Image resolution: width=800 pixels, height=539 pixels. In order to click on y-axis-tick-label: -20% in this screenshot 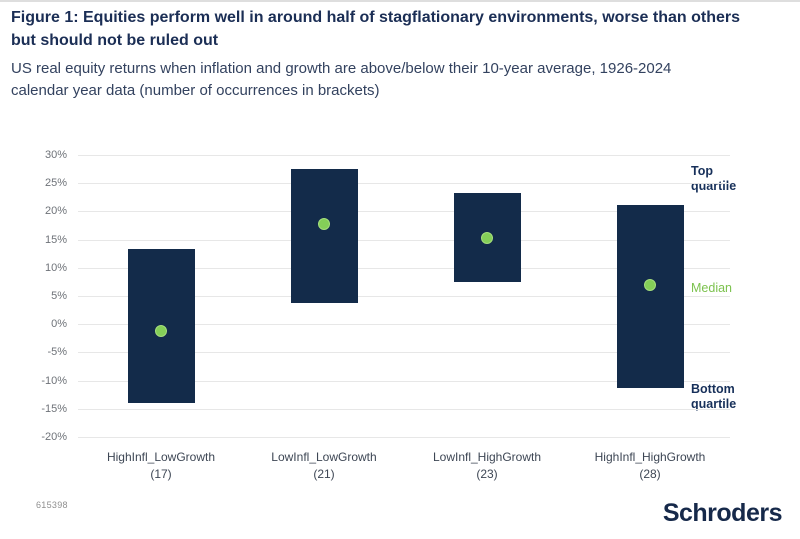, I will do `click(54, 437)`.